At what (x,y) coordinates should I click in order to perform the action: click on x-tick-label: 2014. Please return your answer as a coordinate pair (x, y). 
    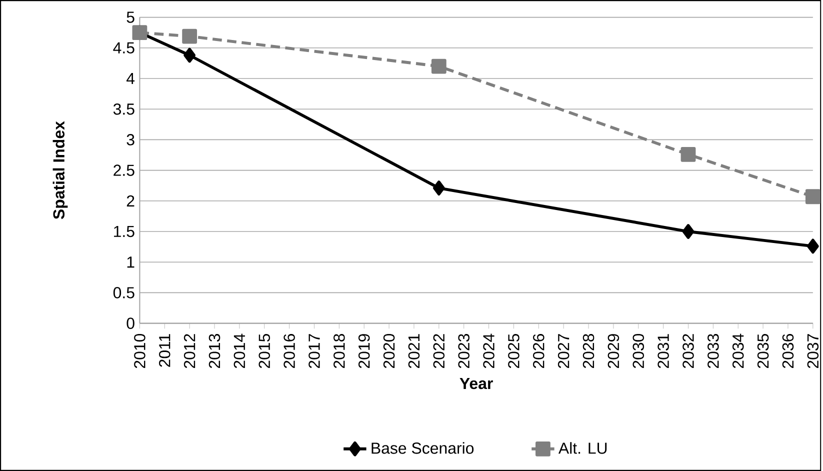
    Looking at the image, I should click on (240, 351).